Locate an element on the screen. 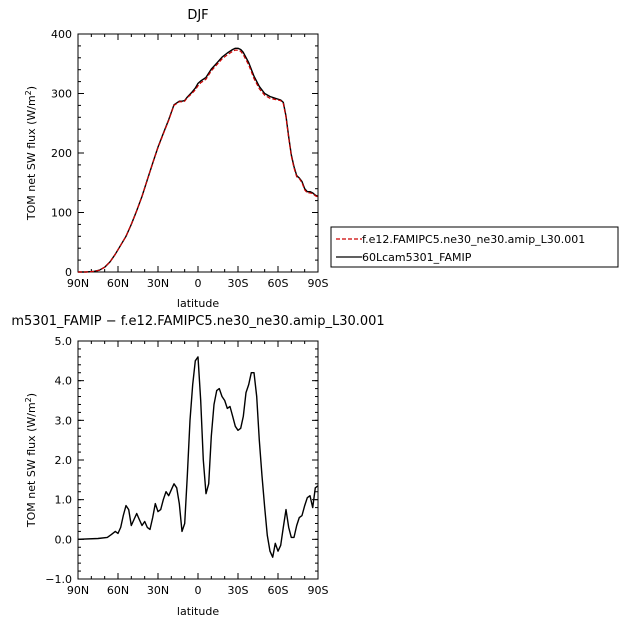  bottom-chart-ylabel: TOM net SW flux (W/m2) is located at coordinates (31, 460).